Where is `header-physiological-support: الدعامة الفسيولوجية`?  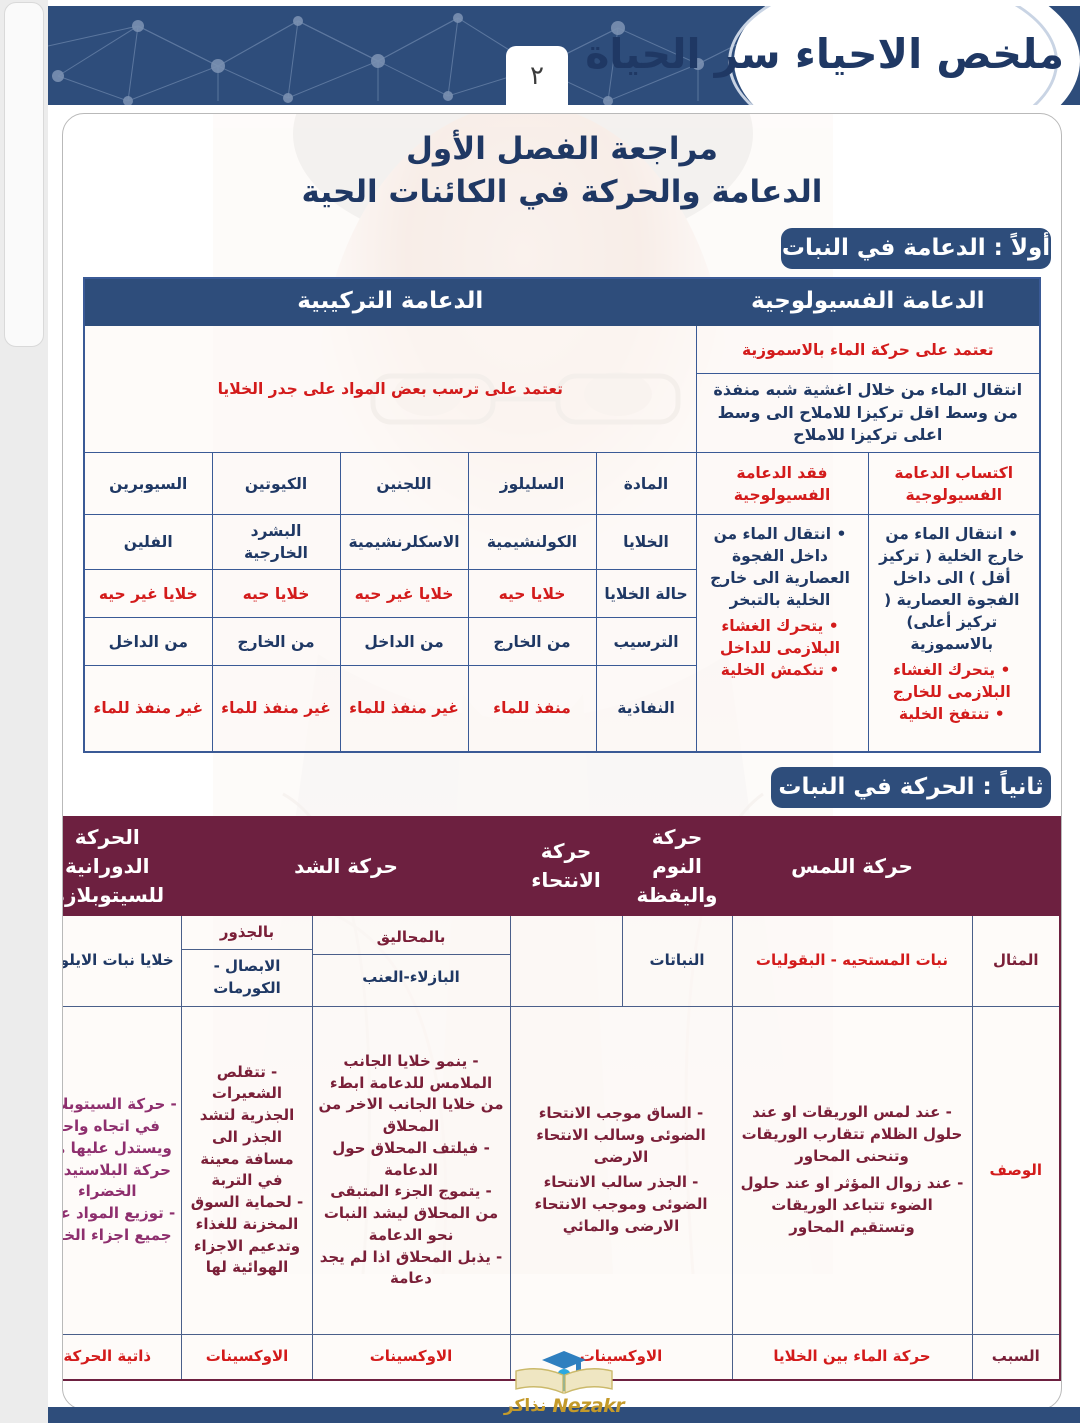 header-physiological-support: الدعامة الفسيولوجية is located at coordinates (868, 302).